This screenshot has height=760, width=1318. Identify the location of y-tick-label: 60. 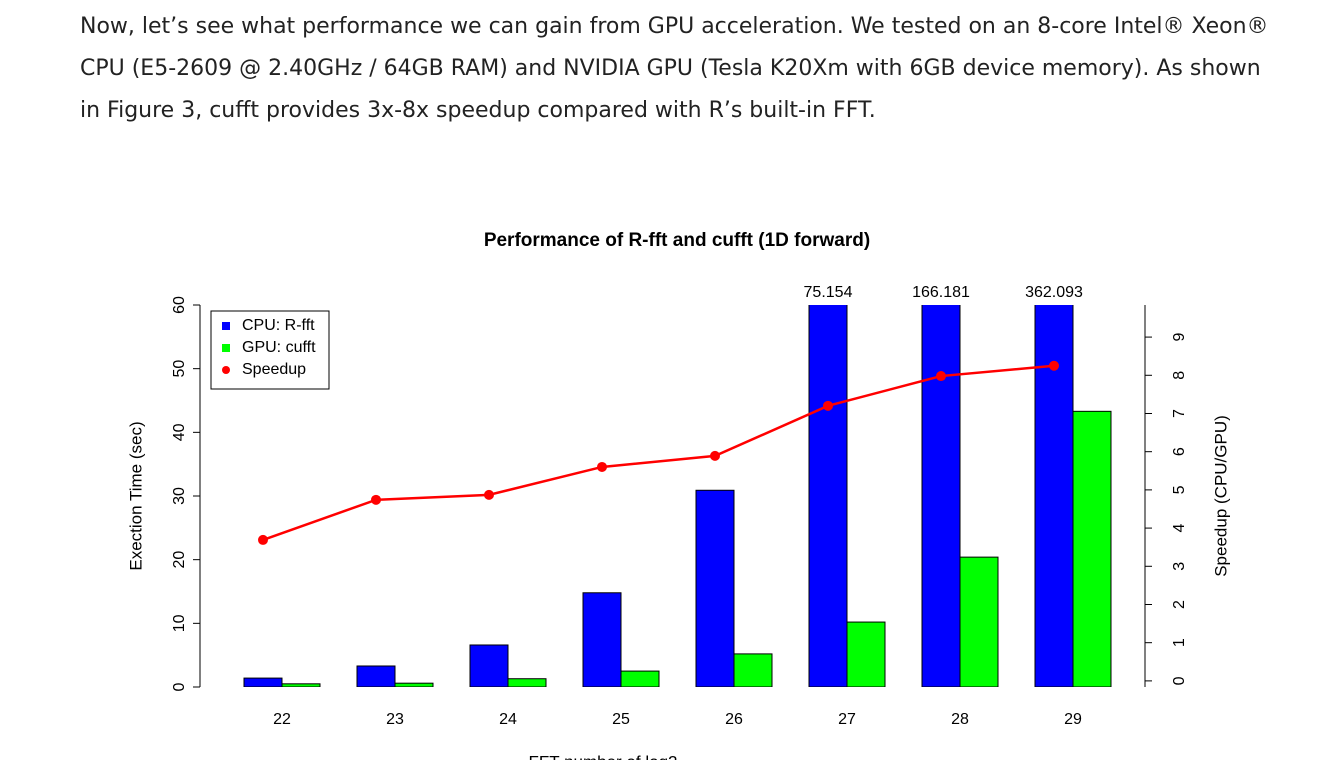
(179, 305).